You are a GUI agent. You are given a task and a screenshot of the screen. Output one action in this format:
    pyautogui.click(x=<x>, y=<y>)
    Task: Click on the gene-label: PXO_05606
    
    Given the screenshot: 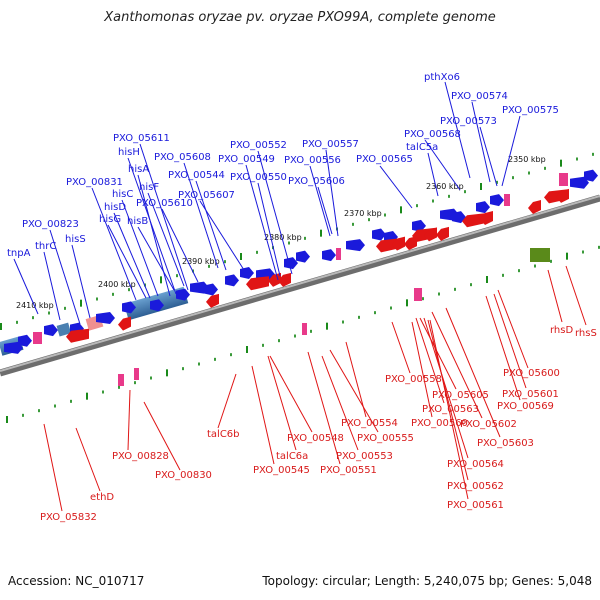 What is the action you would take?
    pyautogui.click(x=316, y=181)
    